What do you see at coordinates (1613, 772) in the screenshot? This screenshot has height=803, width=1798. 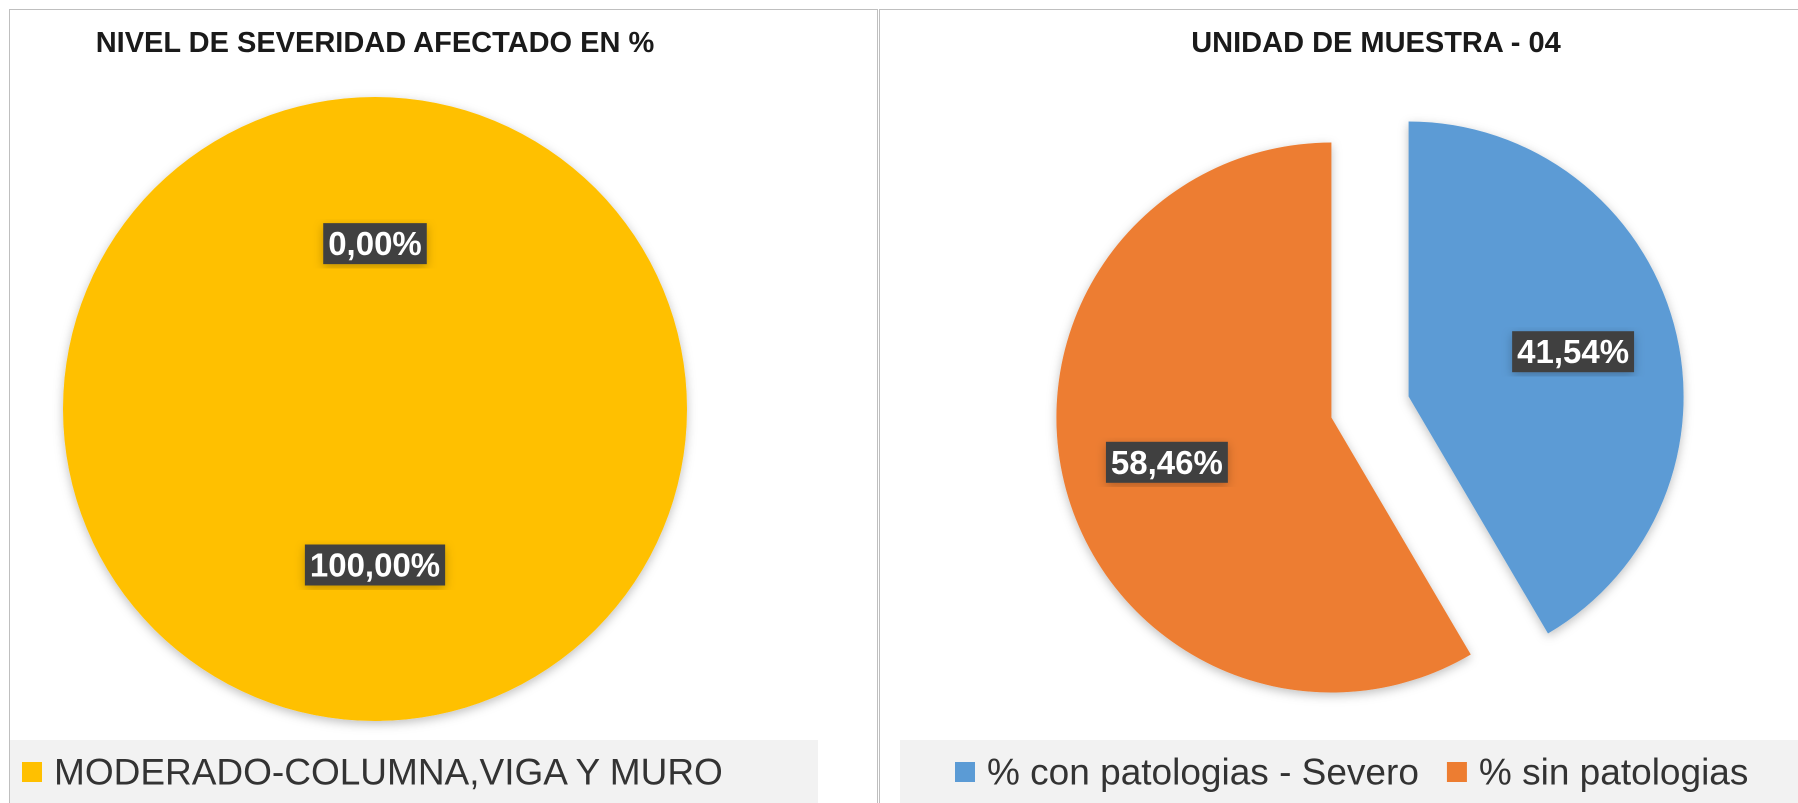 I see `legend-label: % sin patologias` at bounding box center [1613, 772].